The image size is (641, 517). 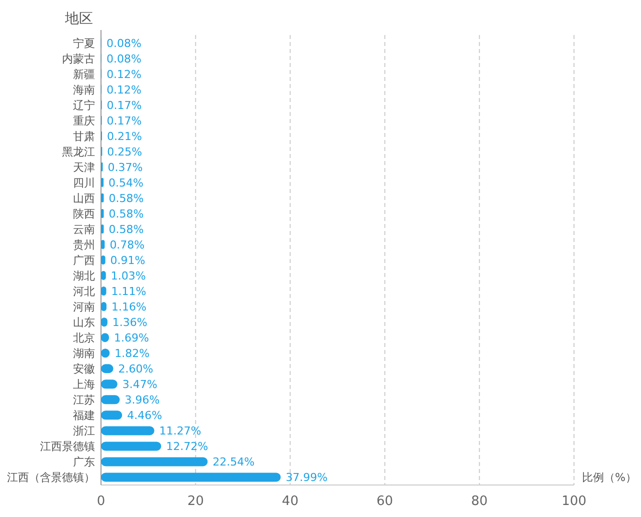 What do you see at coordinates (609, 477) in the screenshot?
I see `x-axis-title: 比例（%）` at bounding box center [609, 477].